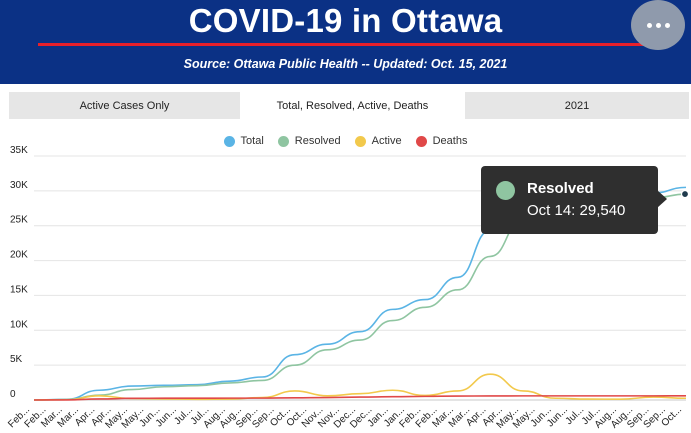 The height and width of the screenshot is (433, 691). What do you see at coordinates (386, 141) in the screenshot?
I see `legend-label-active: Active` at bounding box center [386, 141].